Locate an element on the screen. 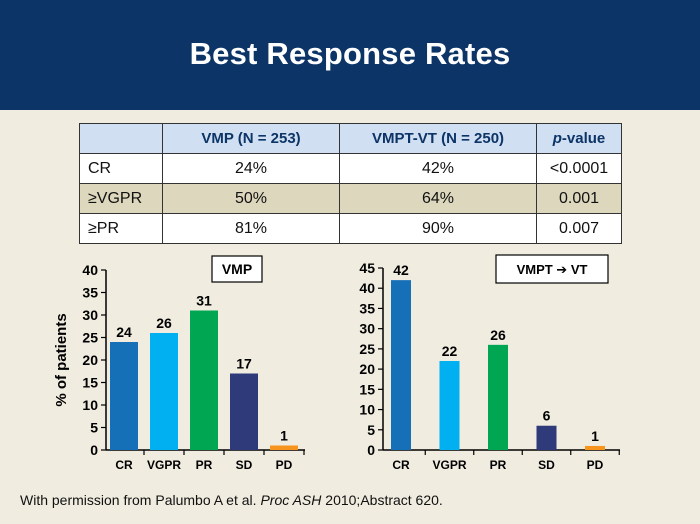  table-row: CR 24% 42% <0.0001 is located at coordinates (350, 168).